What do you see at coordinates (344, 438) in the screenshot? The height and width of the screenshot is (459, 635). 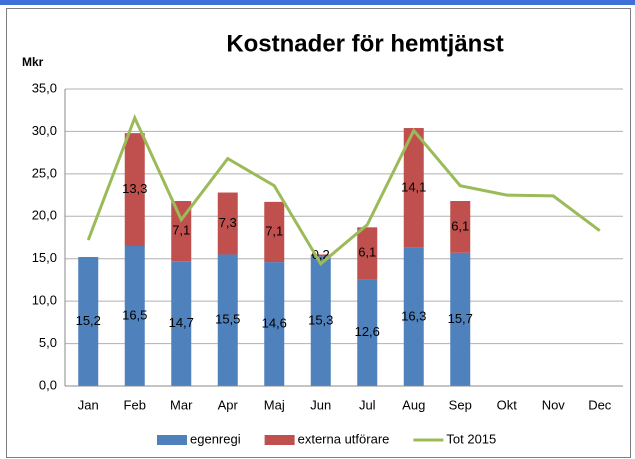 I see `legend-label: externa utförare` at bounding box center [344, 438].